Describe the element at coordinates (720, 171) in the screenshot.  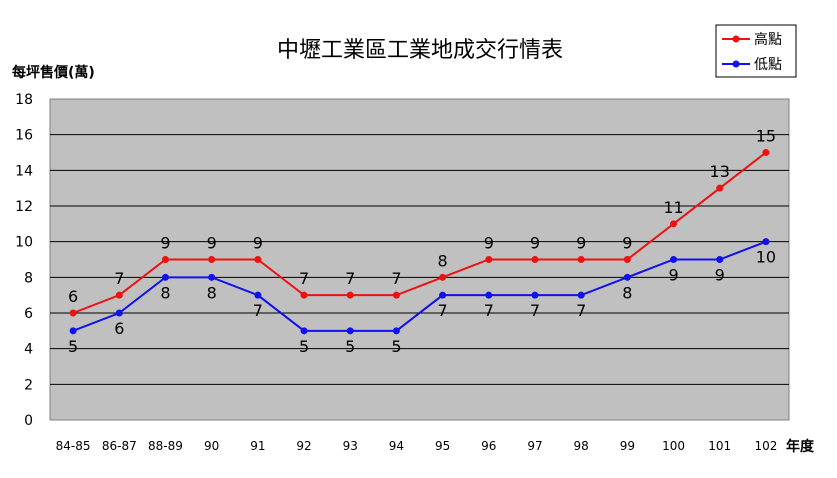
I see `data-label: 13` at that location.